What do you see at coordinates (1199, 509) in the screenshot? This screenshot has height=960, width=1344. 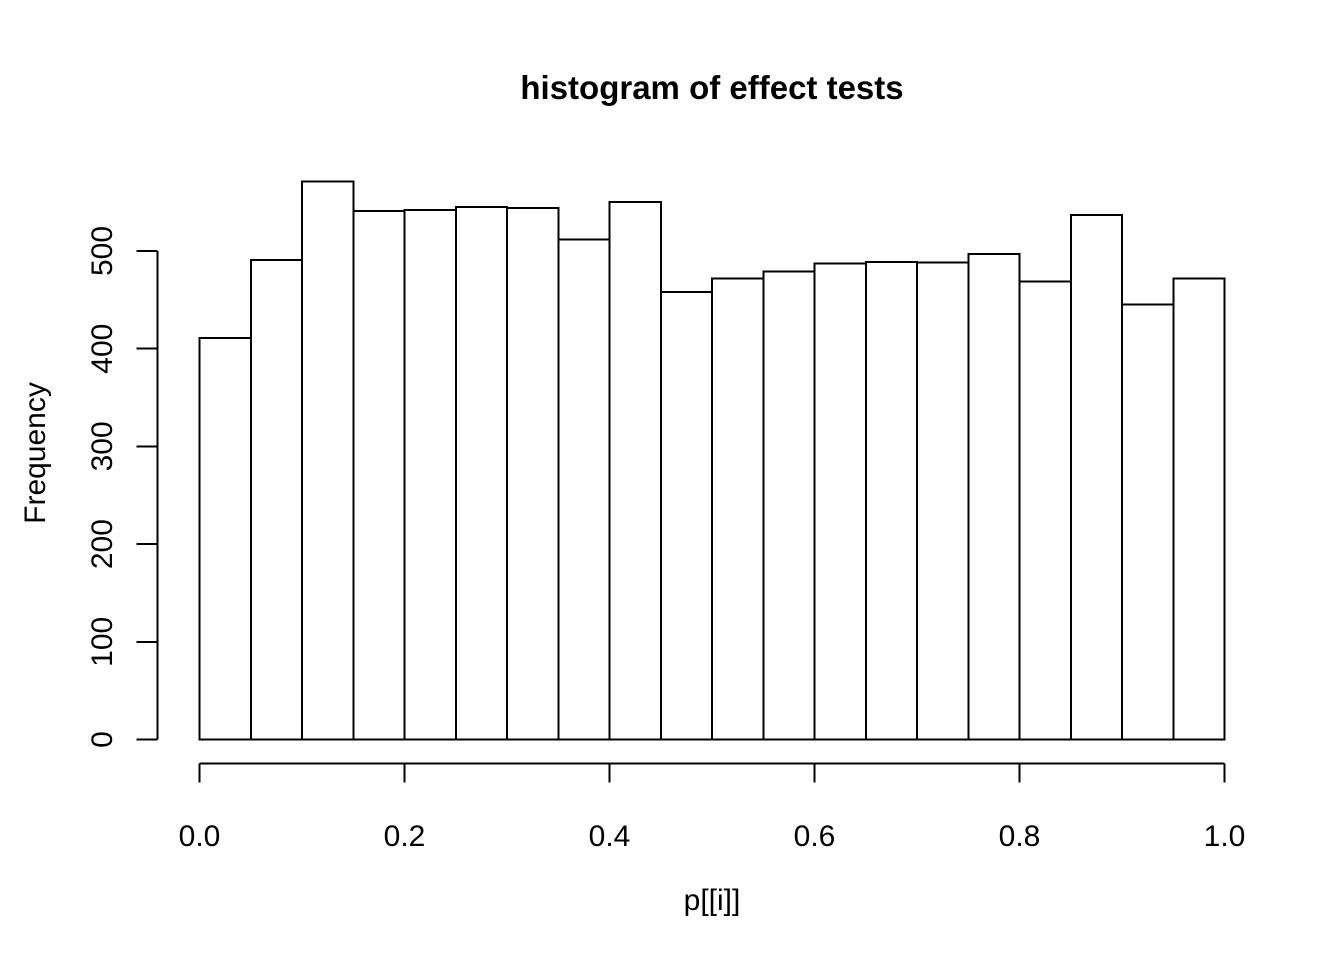 I see `histogram-bar-0.95-1` at bounding box center [1199, 509].